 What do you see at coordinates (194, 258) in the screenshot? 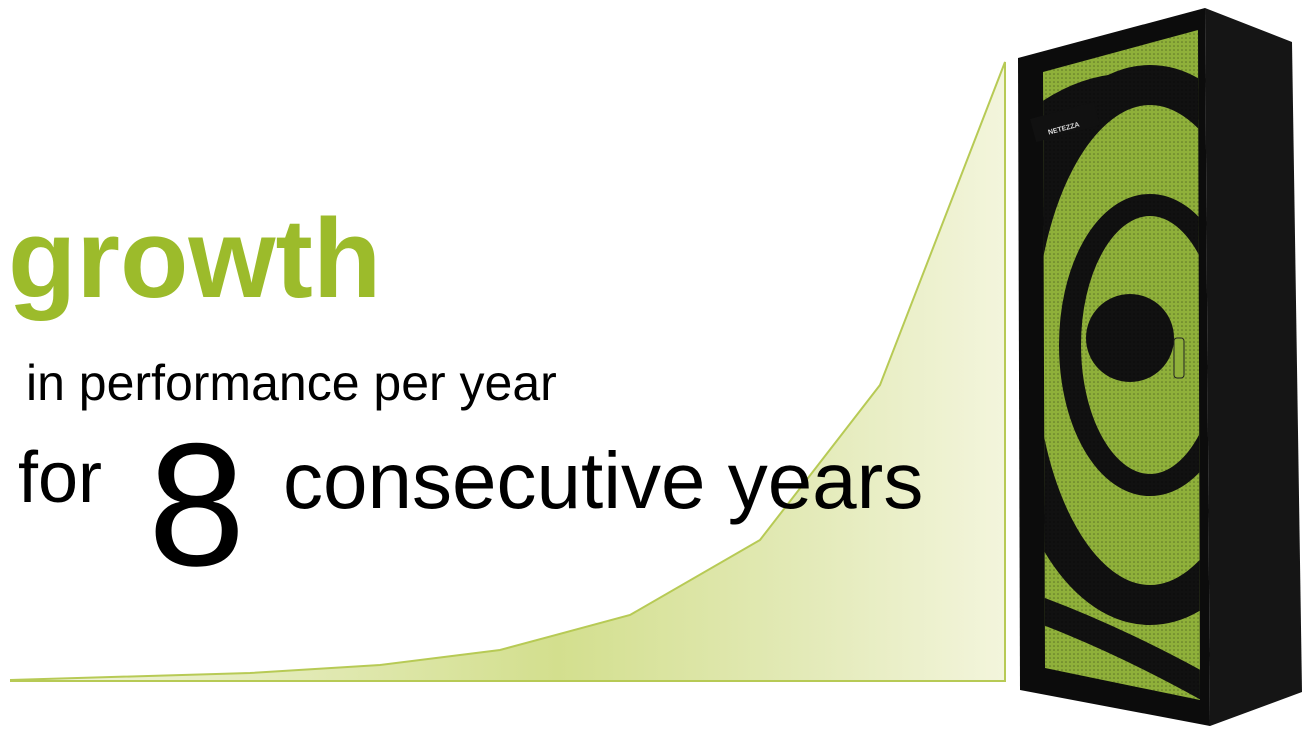
I see `headline: growth` at bounding box center [194, 258].